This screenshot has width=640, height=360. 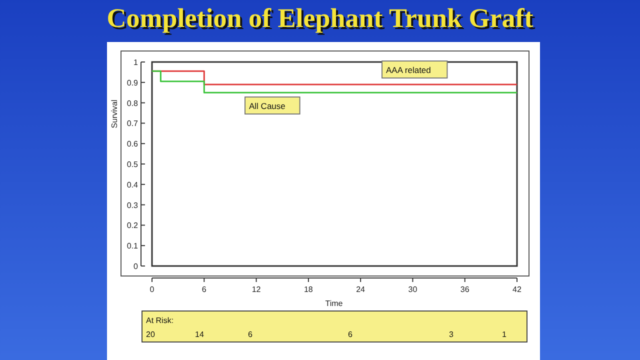 I want to click on y-tick-label: 0.3, so click(x=132, y=205).